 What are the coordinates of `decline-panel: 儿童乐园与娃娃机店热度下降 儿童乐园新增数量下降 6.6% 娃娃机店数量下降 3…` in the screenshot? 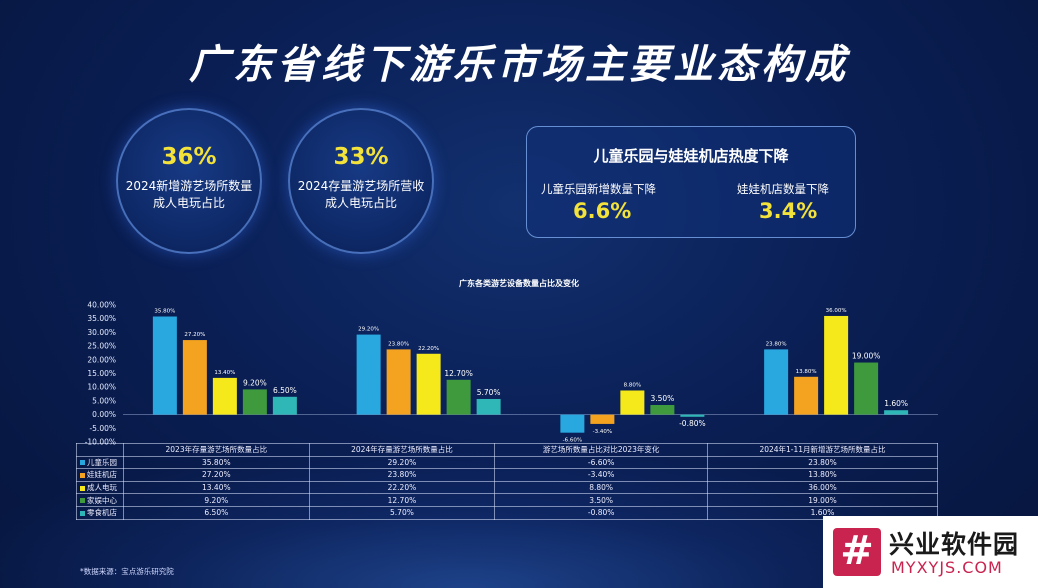 It's located at (691, 182).